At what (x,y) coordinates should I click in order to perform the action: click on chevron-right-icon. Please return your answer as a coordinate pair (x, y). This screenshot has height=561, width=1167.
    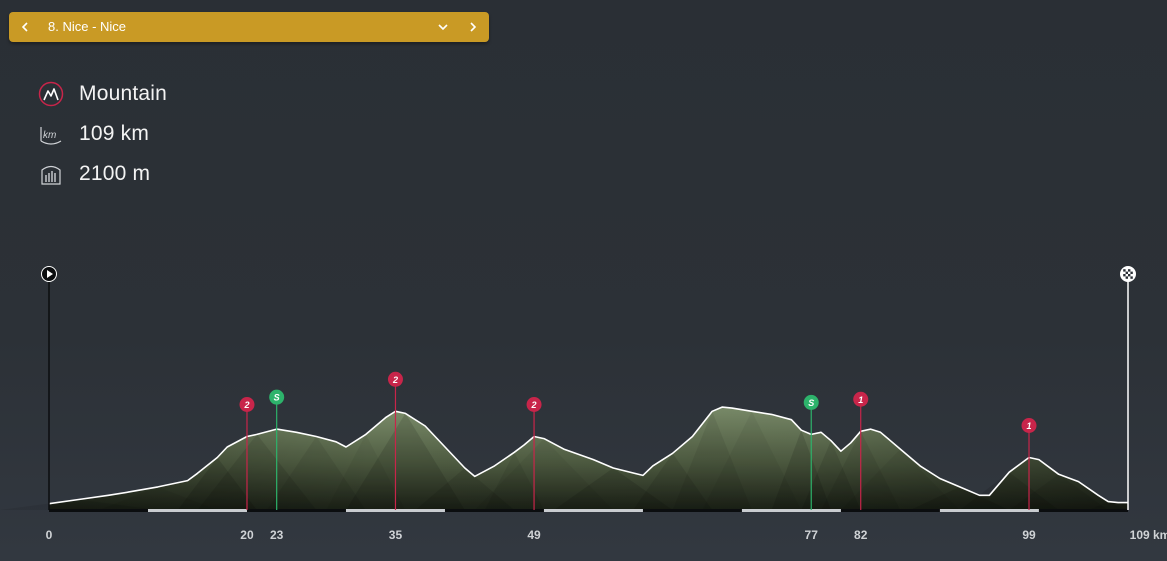
    Looking at the image, I should click on (473, 27).